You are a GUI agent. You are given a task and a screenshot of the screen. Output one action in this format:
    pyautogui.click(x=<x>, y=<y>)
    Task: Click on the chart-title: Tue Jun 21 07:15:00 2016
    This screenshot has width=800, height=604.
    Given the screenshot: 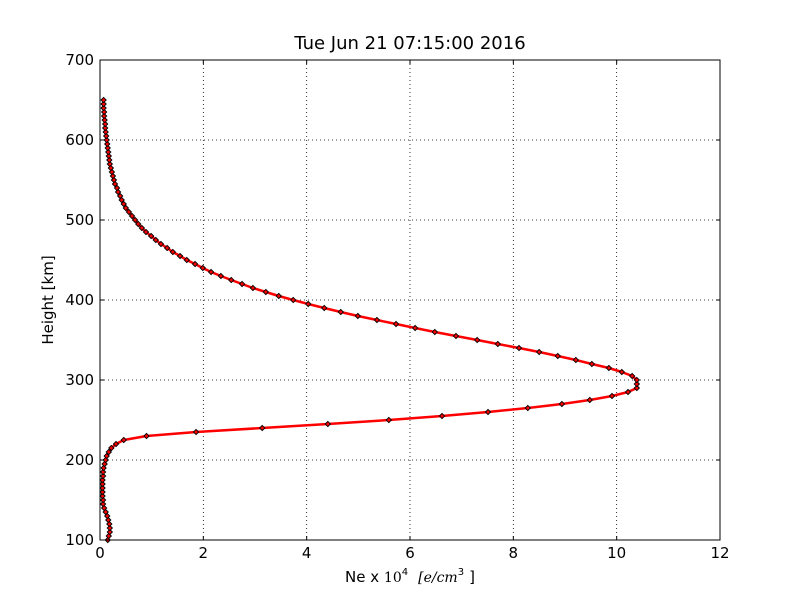 What is the action you would take?
    pyautogui.click(x=409, y=43)
    